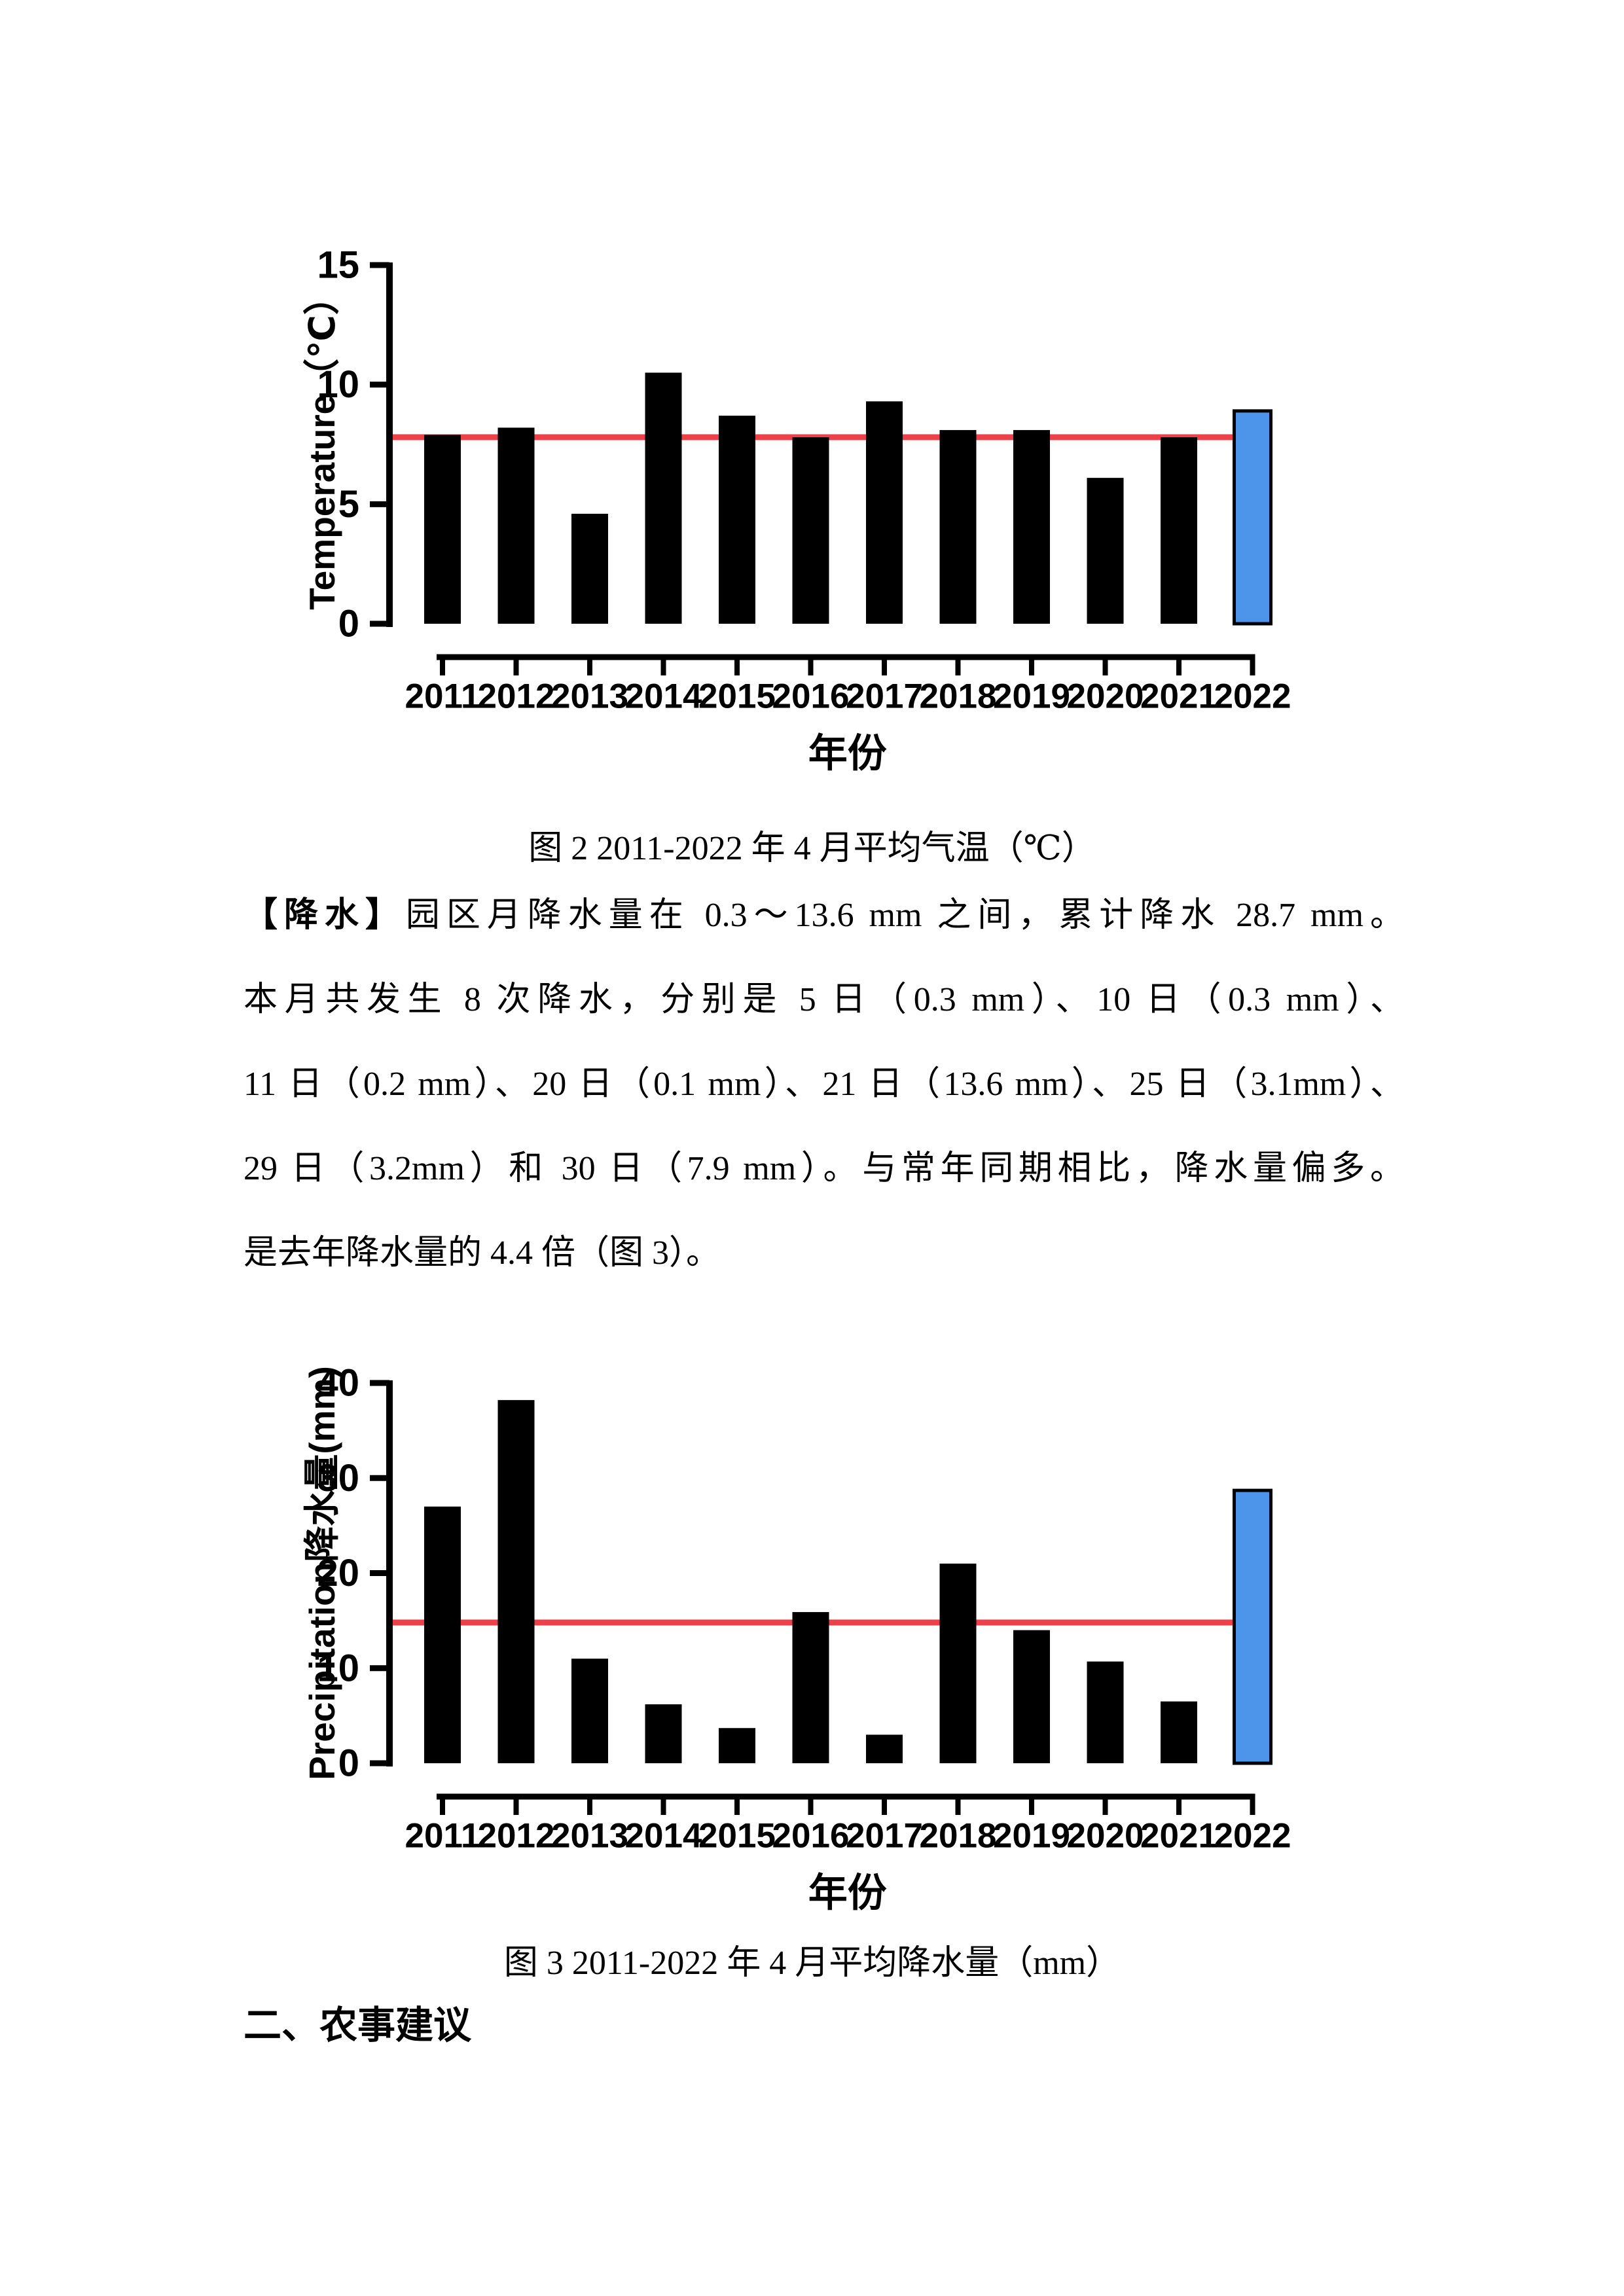  Describe the element at coordinates (338, 265) in the screenshot. I see `y-tick-label: 15` at that location.